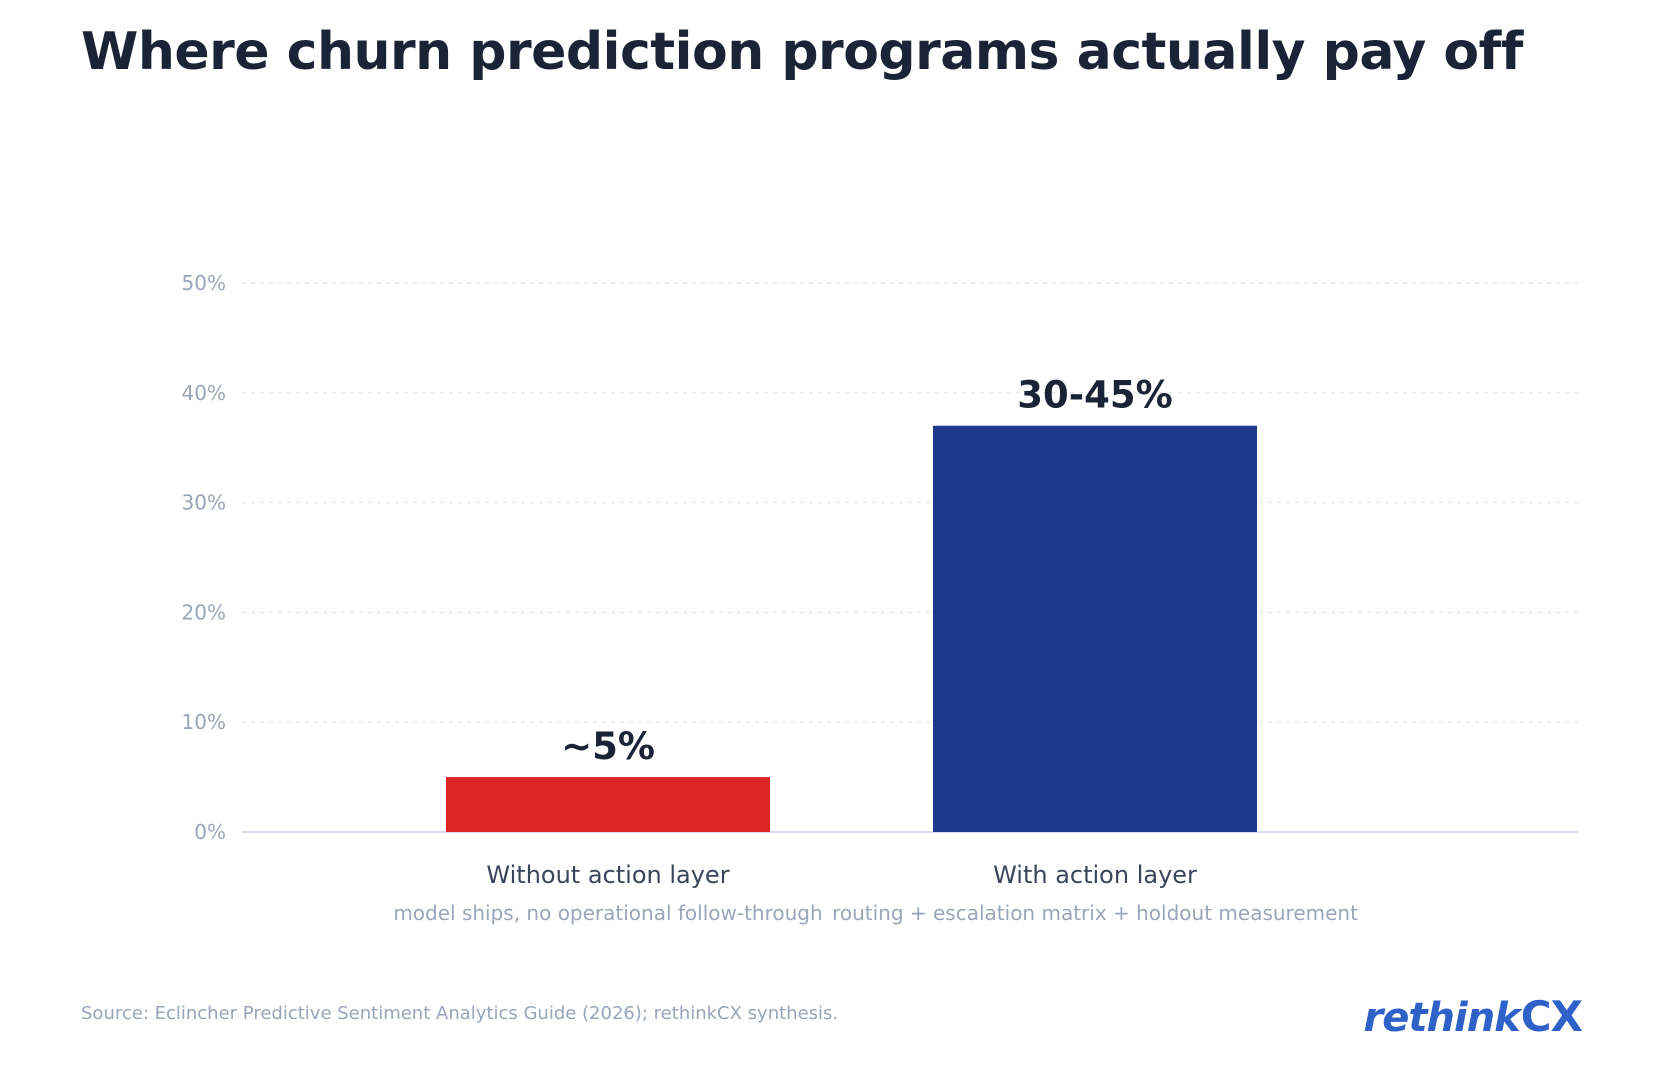 This screenshot has height=1080, width=1680. I want to click on y-tick-label: 20%, so click(204, 612).